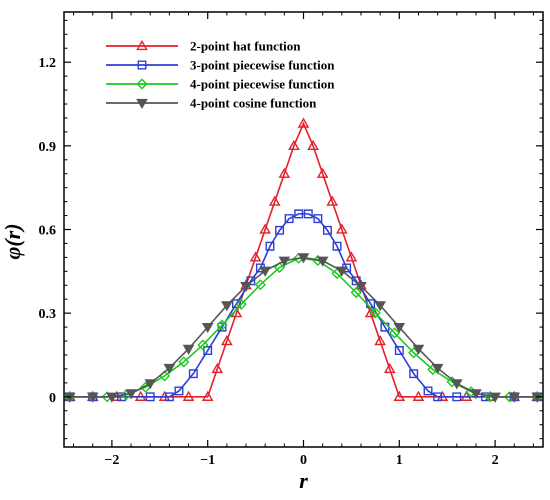 The height and width of the screenshot is (500, 550). What do you see at coordinates (12, 241) in the screenshot?
I see `y-axis-title: φ(r)` at bounding box center [12, 241].